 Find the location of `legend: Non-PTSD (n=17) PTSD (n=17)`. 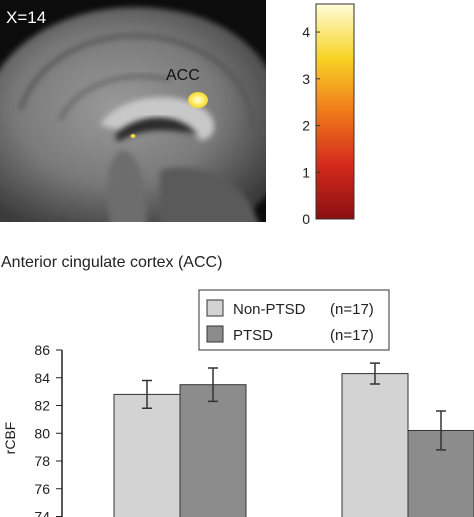

legend: Non-PTSD (n=17) PTSD (n=17) is located at coordinates (294, 320).